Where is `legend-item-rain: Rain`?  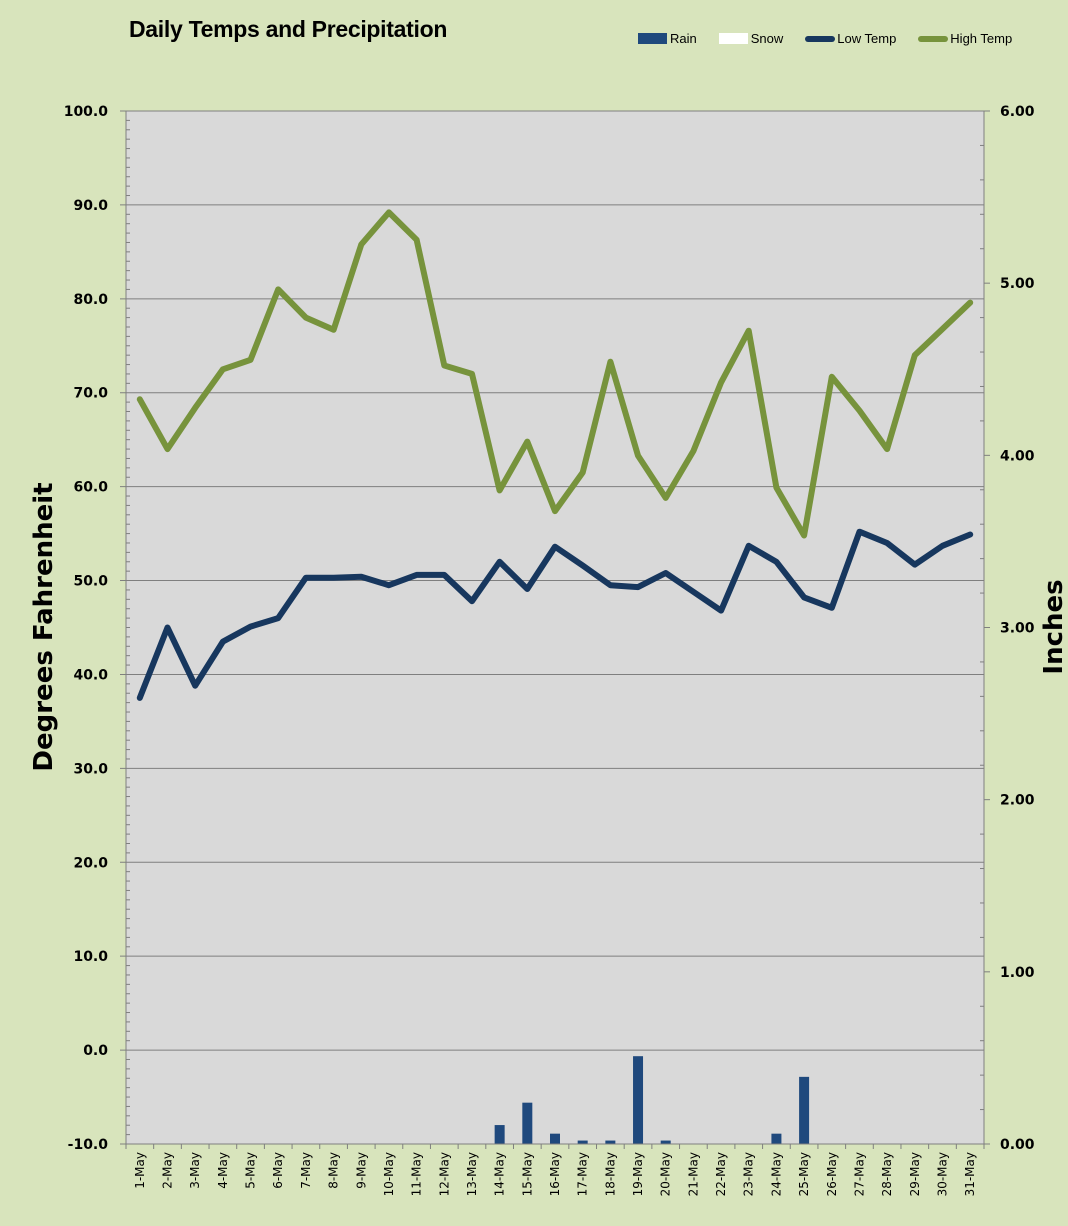
legend-item-rain: Rain is located at coordinates (667, 38).